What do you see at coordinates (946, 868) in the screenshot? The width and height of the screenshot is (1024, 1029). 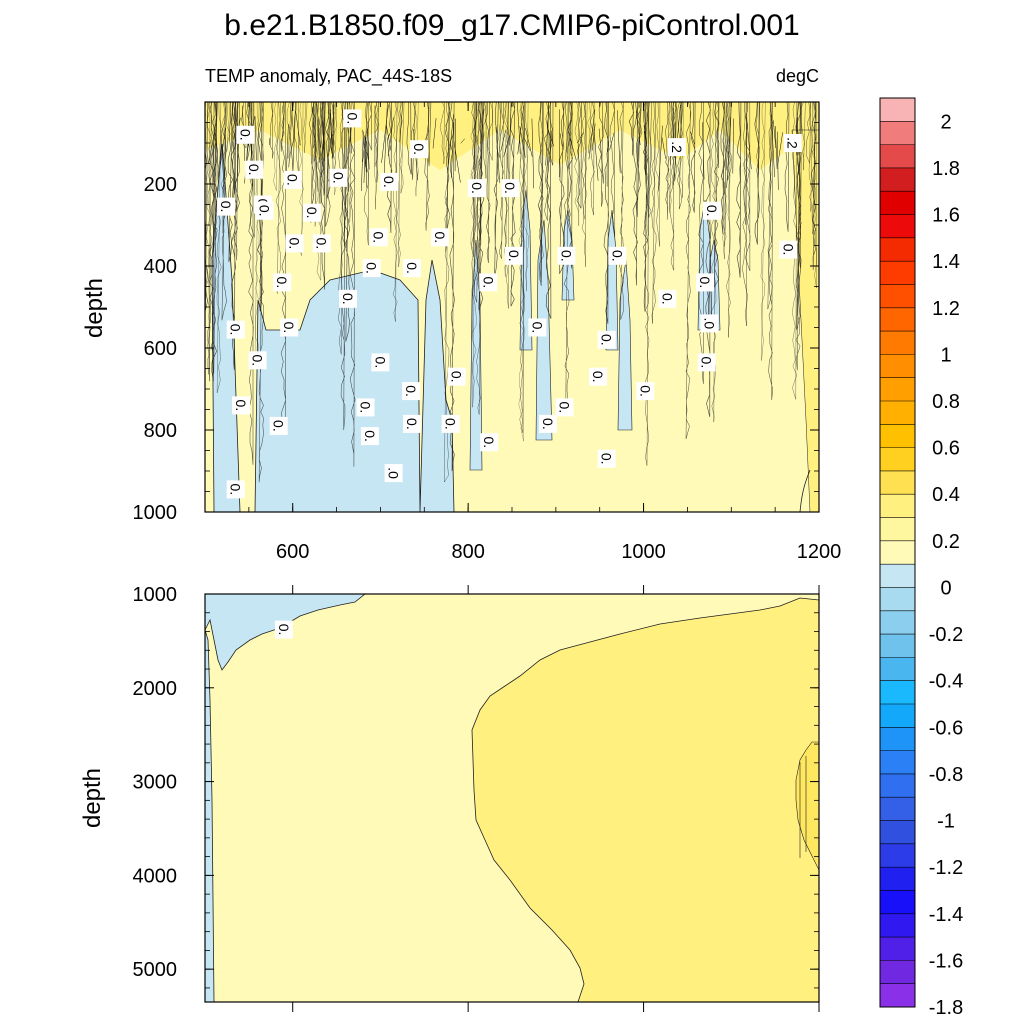 I see `colorbar-label: -1.2` at bounding box center [946, 868].